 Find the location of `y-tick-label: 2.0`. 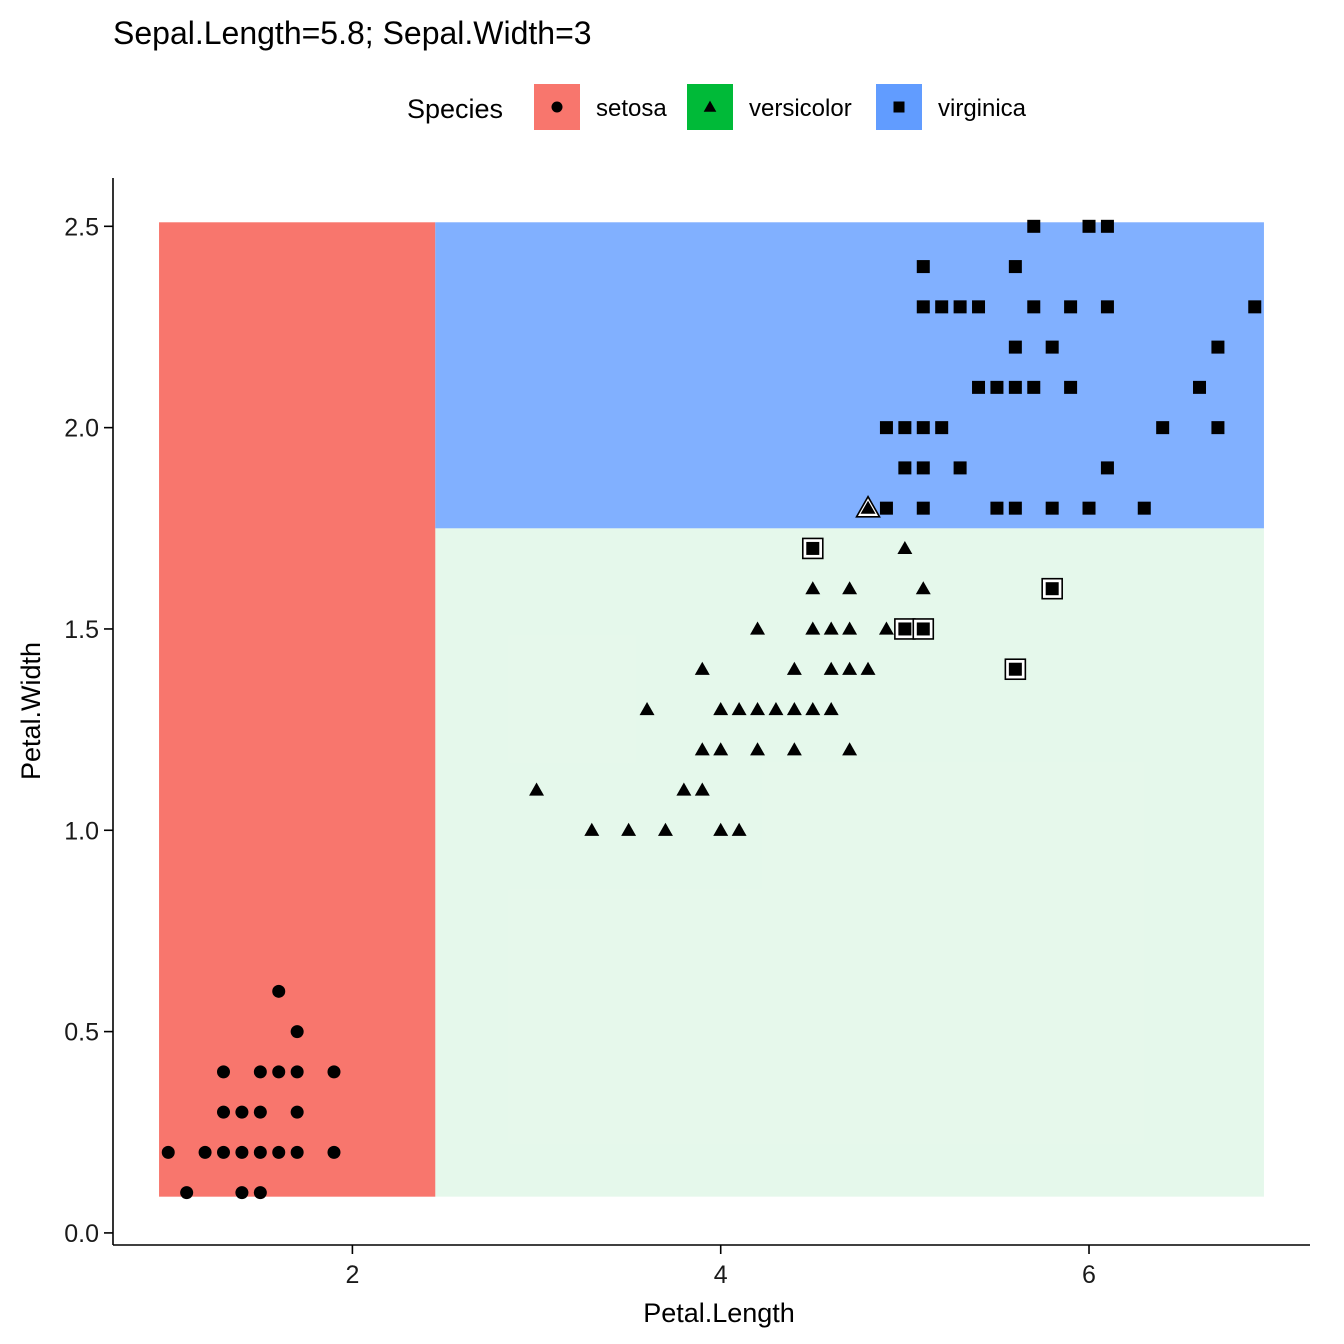

y-tick-label: 2.0 is located at coordinates (81, 429).